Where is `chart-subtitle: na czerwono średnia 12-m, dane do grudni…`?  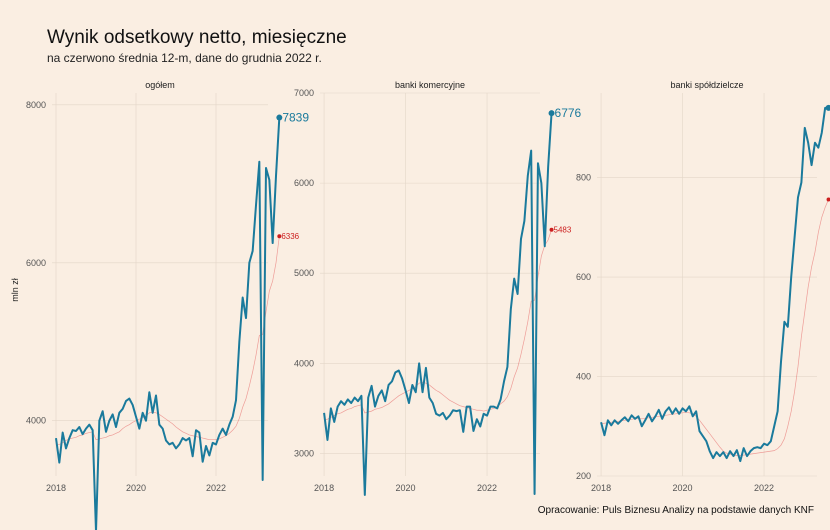
chart-subtitle: na czerwono średnia 12-m, dane do grudni… is located at coordinates (184, 58).